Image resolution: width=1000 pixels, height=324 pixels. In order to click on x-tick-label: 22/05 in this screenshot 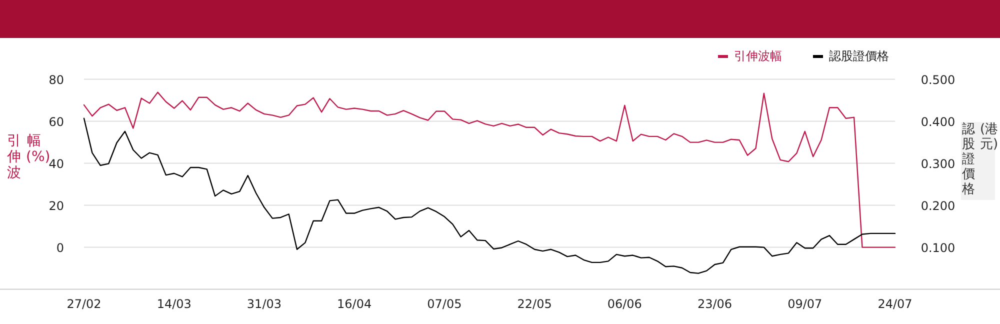, I will do `click(534, 304)`.